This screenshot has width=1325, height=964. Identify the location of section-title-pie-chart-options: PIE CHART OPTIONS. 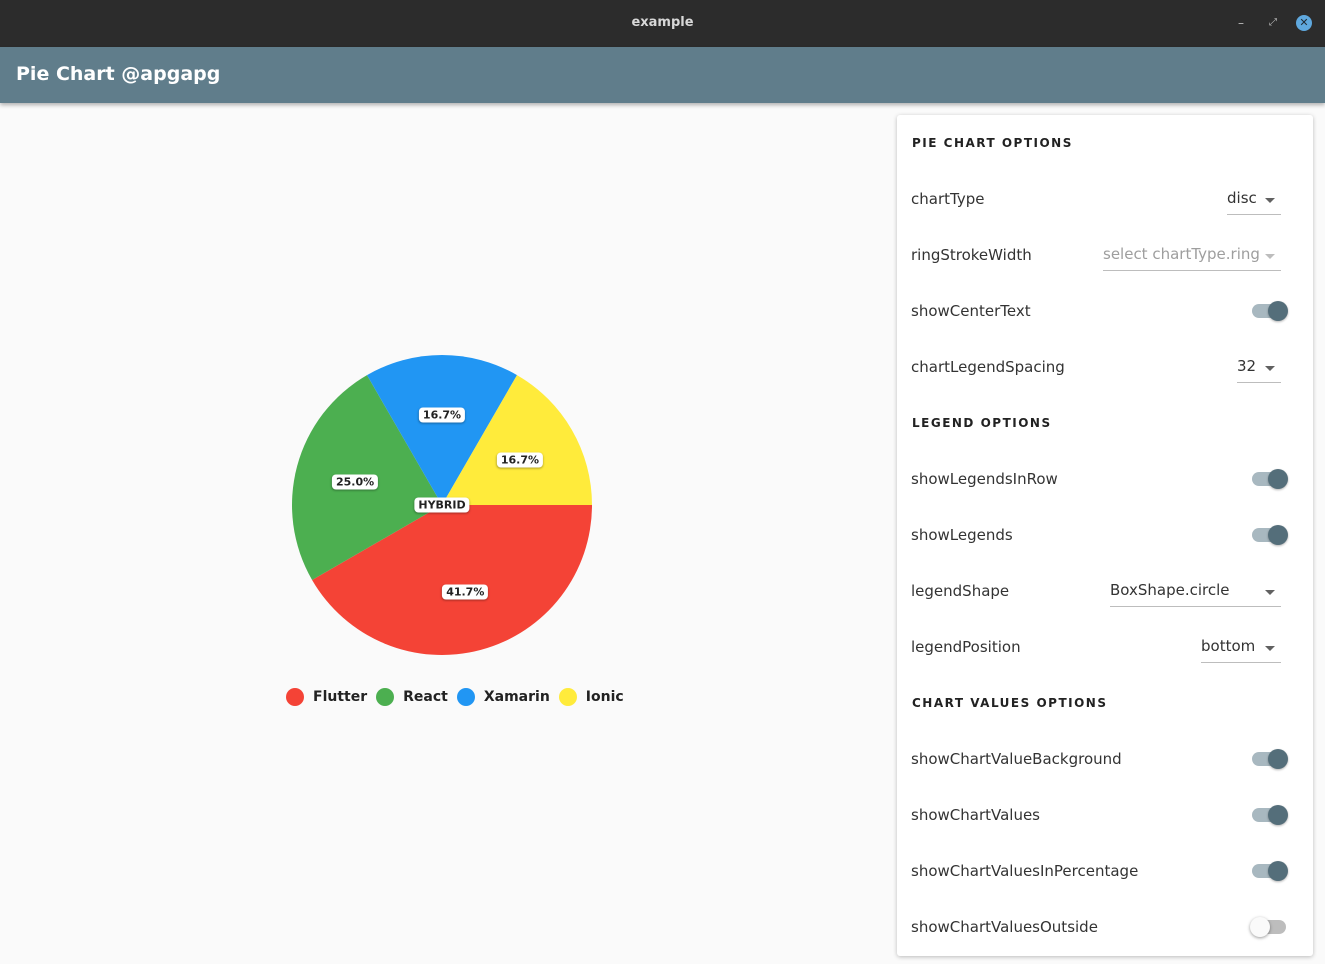
(992, 143).